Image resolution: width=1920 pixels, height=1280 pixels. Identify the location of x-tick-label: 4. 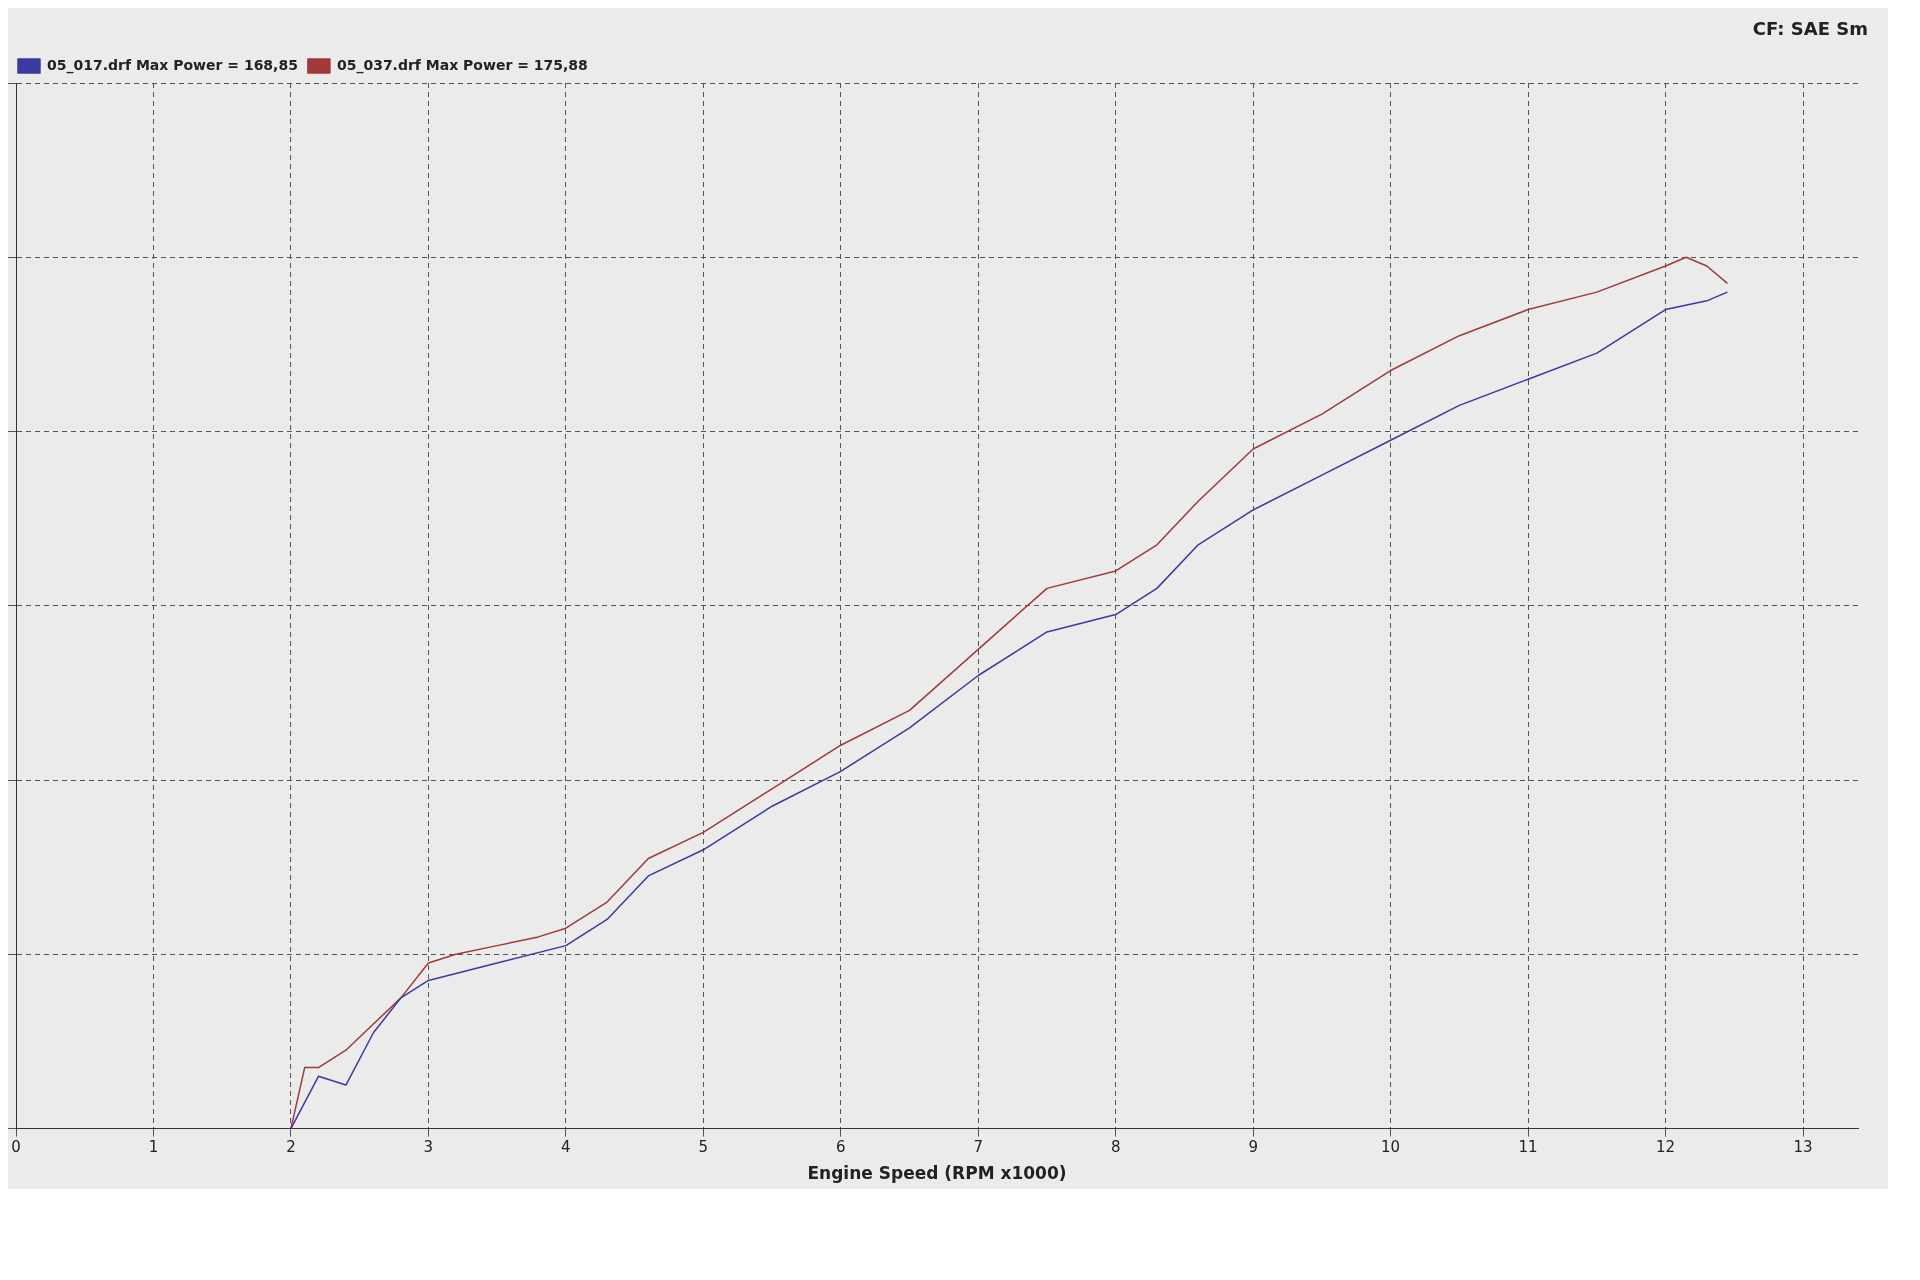
(566, 1147).